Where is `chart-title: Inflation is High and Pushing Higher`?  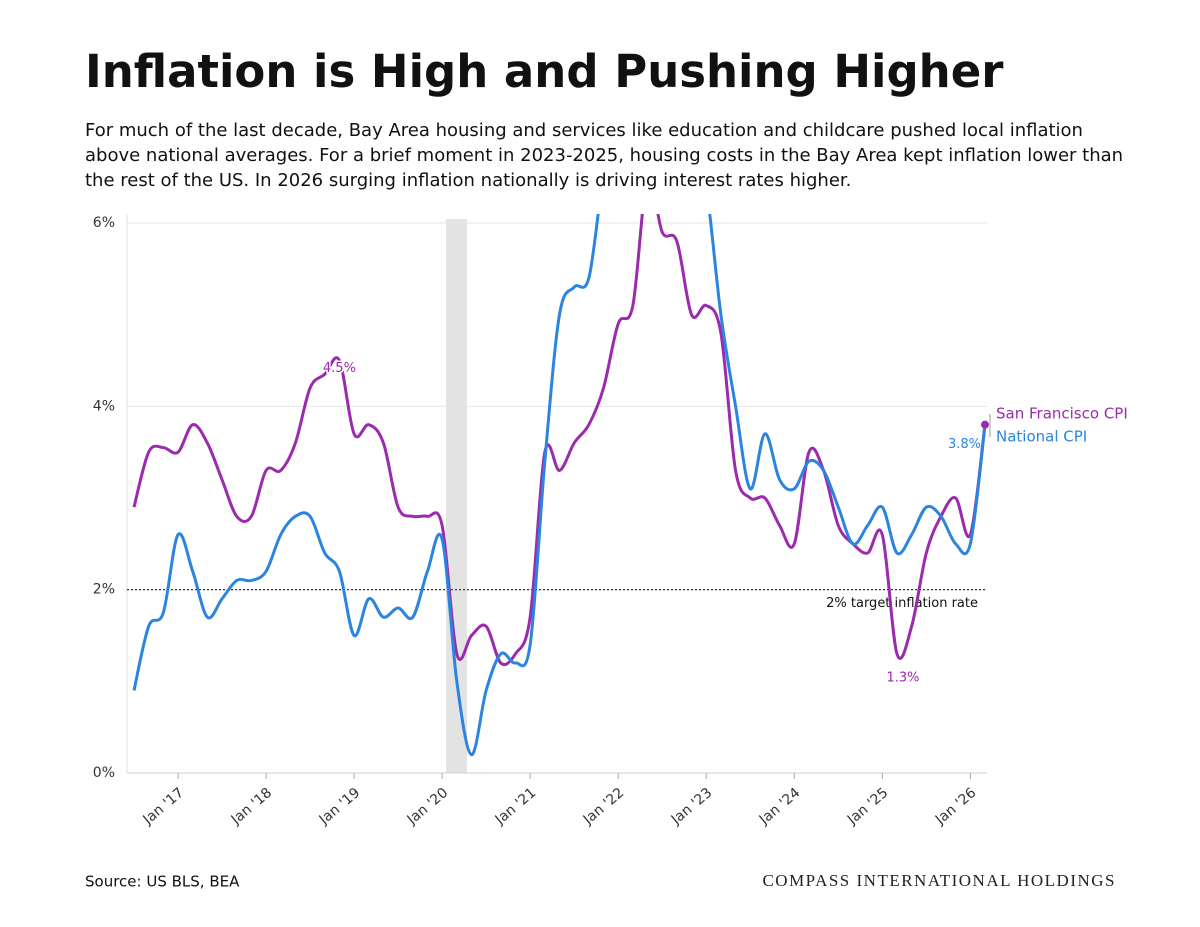 chart-title: Inflation is High and Pushing Higher is located at coordinates (544, 71).